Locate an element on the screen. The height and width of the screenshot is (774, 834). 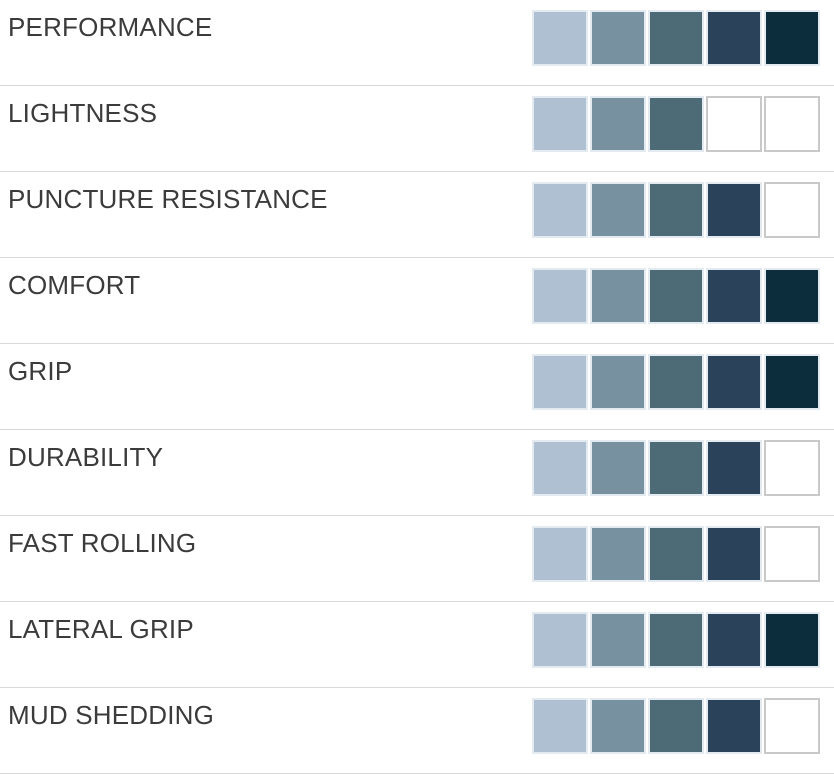
rating-label: LATERAL GRIP is located at coordinates (101, 629).